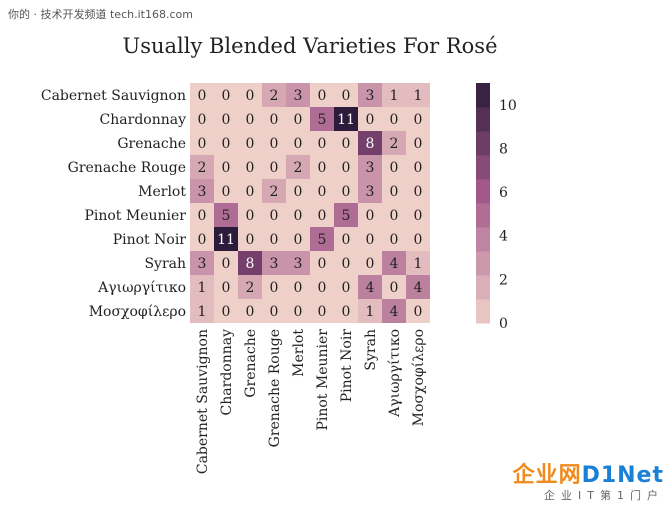 The height and width of the screenshot is (511, 670). I want to click on column-tick-label: Αγιωργίτικο, so click(394, 373).